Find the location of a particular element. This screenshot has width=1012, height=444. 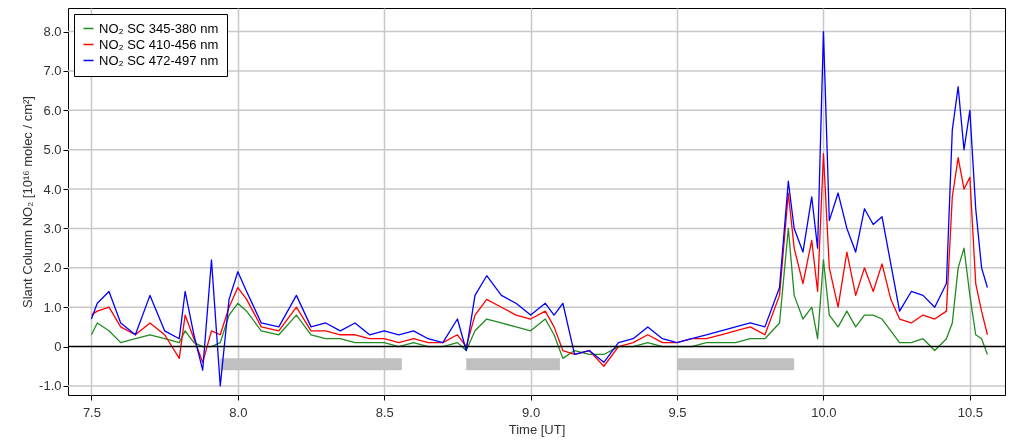

y-tick-label: 5.0 is located at coordinates (52, 150).